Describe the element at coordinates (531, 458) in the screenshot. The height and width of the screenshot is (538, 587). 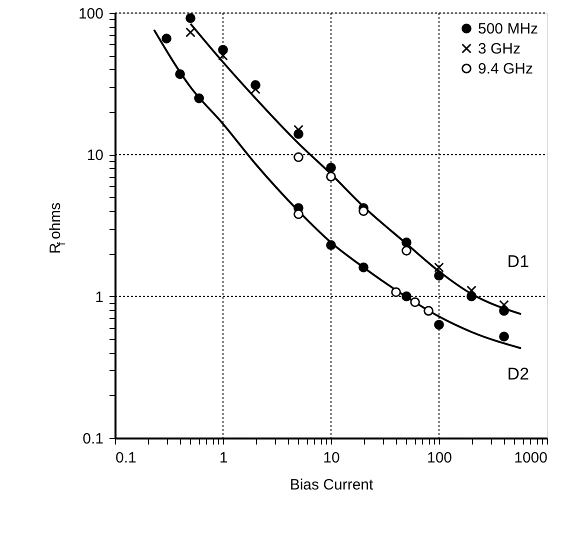
I see `x-tick-label: 1000` at that location.